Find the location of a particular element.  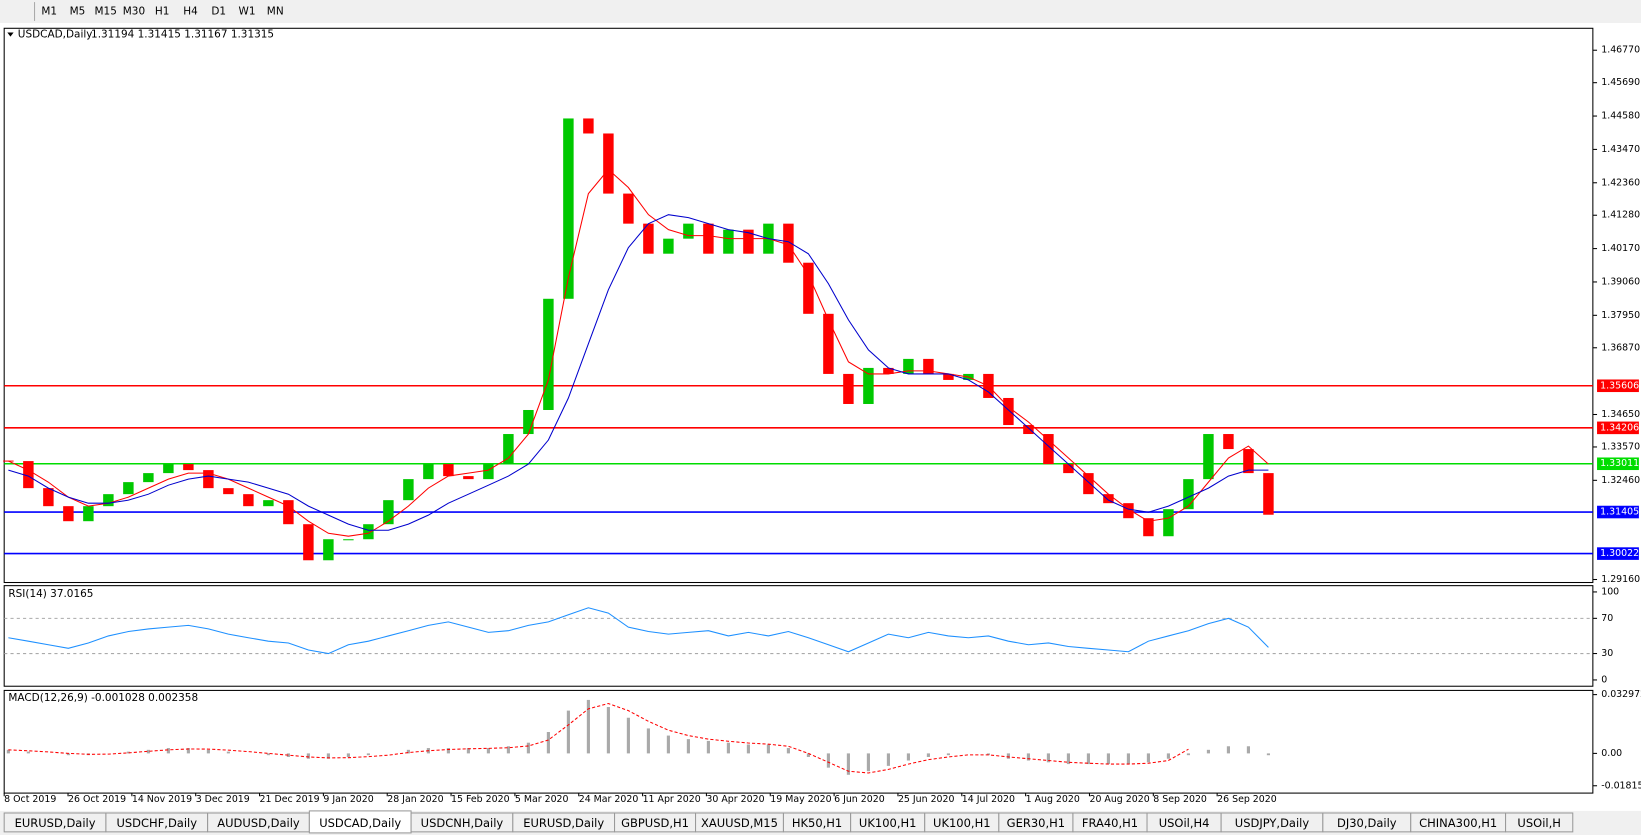

y-tick-label: 1.42360 is located at coordinates (1620, 182).